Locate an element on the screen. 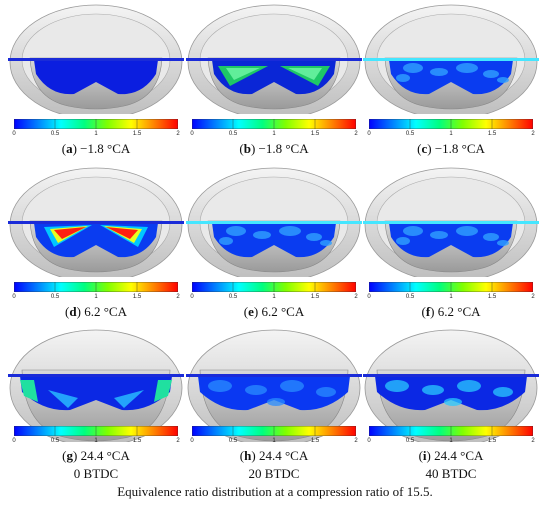 Image resolution: width=550 pixels, height=506 pixels. panel-caption: (h) 24.4 °CA is located at coordinates (274, 455).